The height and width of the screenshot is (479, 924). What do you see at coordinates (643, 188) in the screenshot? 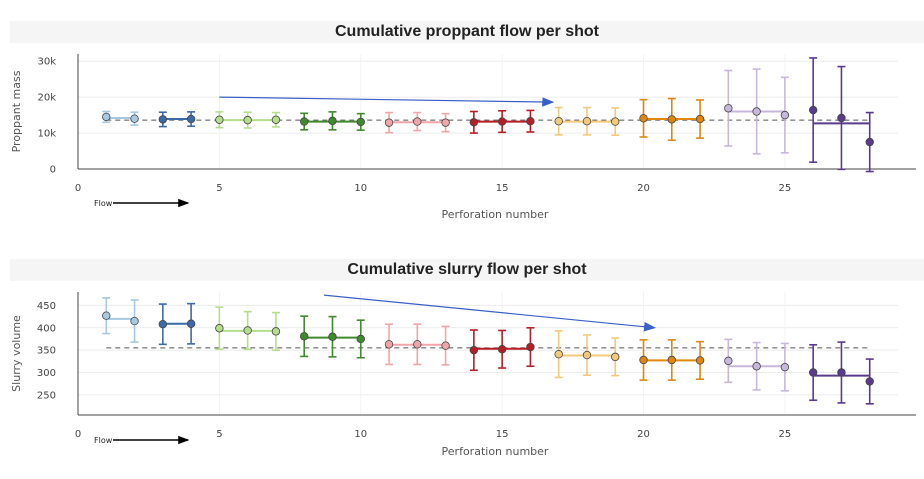
I see `proppant-xtick-label: 20` at bounding box center [643, 188].